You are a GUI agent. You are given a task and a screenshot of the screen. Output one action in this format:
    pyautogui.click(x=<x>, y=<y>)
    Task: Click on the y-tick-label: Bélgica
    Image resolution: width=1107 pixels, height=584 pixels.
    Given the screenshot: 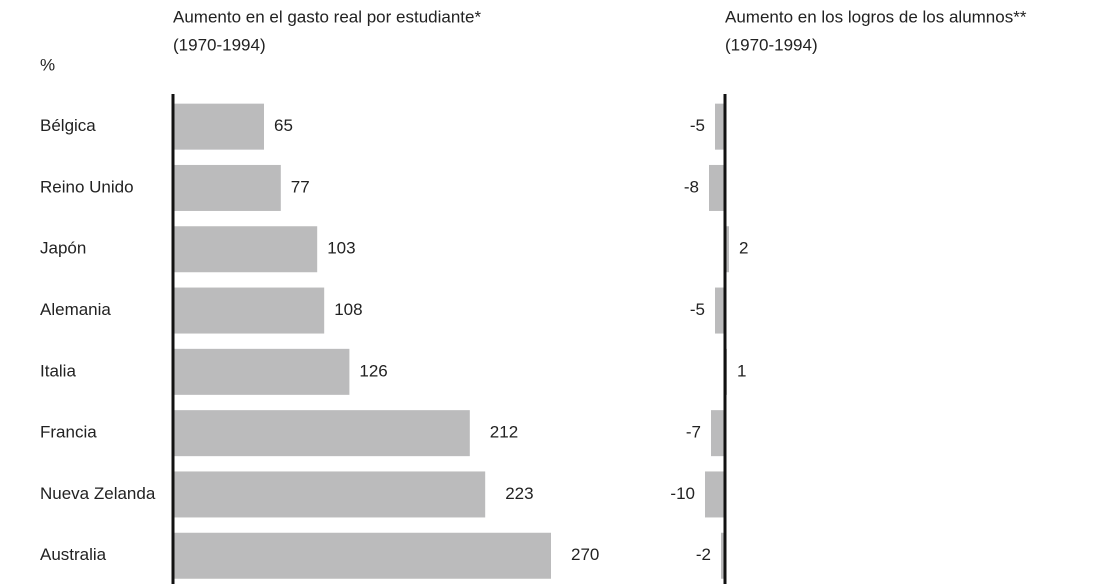 What is the action you would take?
    pyautogui.click(x=68, y=125)
    